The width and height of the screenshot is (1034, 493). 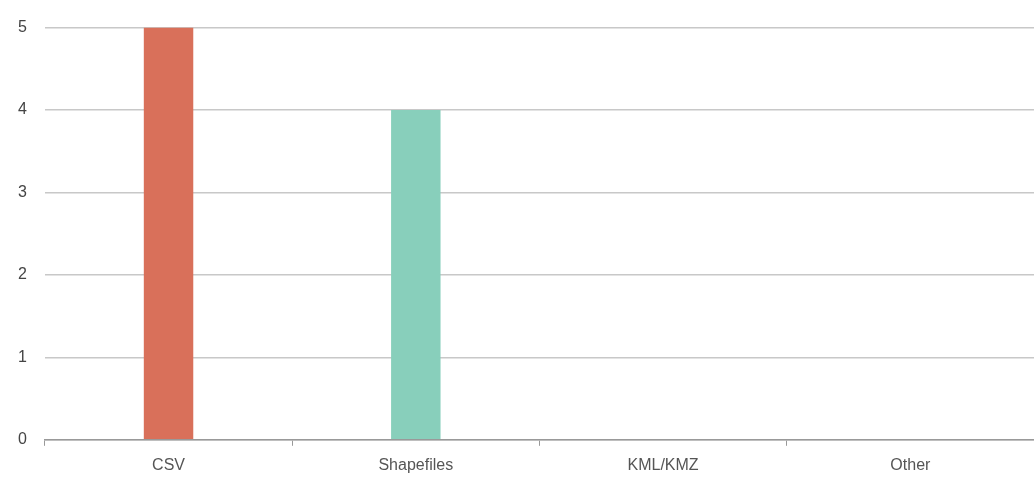 I want to click on x-tick-label: Other, so click(x=911, y=464).